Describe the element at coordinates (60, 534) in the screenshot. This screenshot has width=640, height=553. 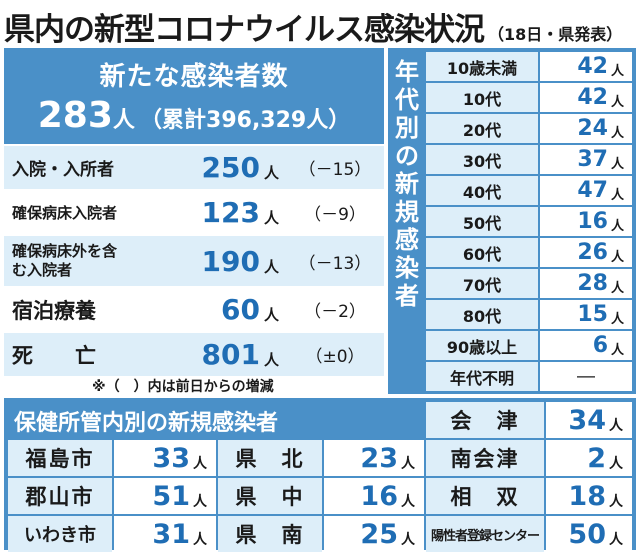
I see `health-center-label: いわき市` at that location.